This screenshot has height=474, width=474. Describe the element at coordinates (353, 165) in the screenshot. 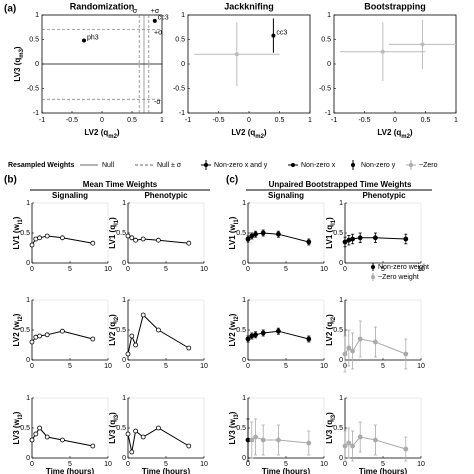

I see `legend-swatch` at that location.